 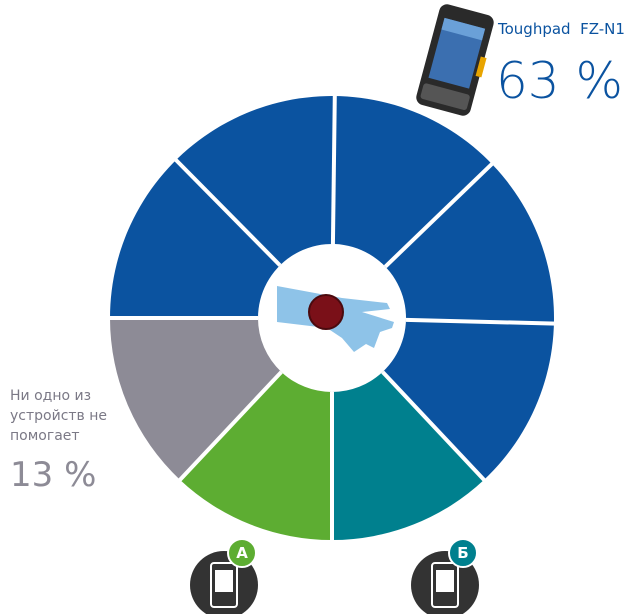 I want to click on badge-label: Б, so click(x=462, y=553).